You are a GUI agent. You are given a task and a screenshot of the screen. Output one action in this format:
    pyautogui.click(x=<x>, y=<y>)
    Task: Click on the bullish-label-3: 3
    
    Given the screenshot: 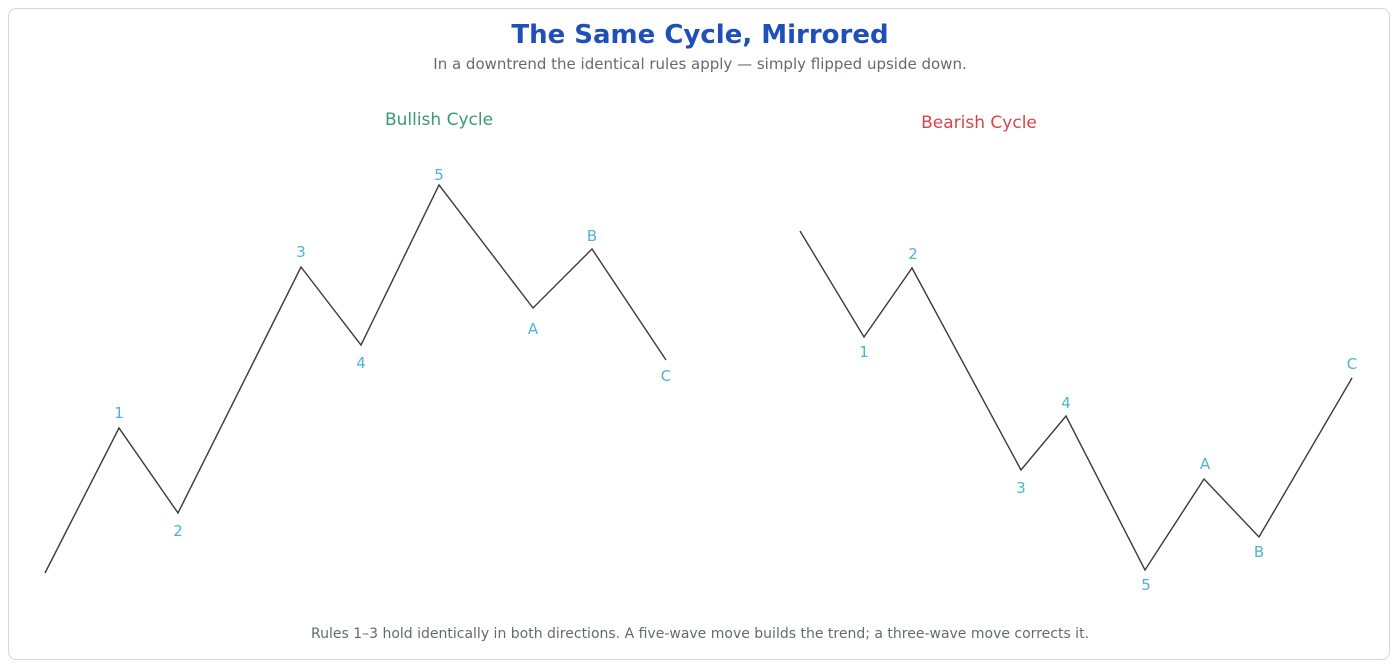 What is the action you would take?
    pyautogui.click(x=301, y=252)
    